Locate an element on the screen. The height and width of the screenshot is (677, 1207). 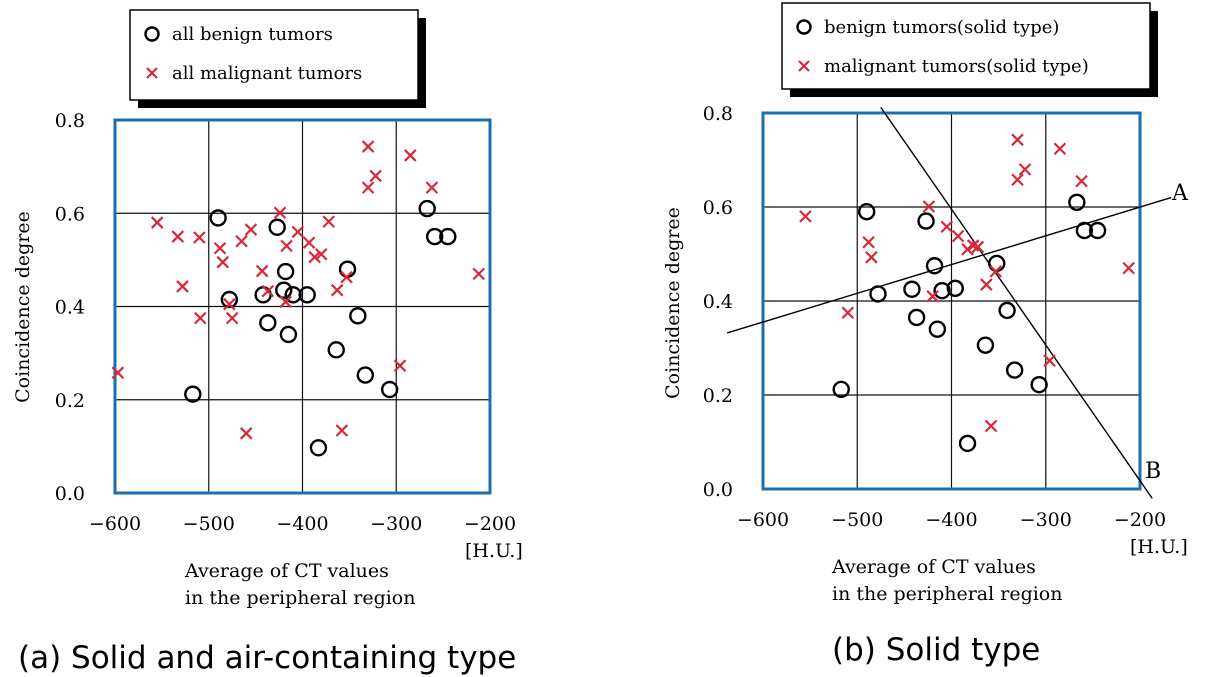
legend-circle-icon is located at coordinates (804, 27).